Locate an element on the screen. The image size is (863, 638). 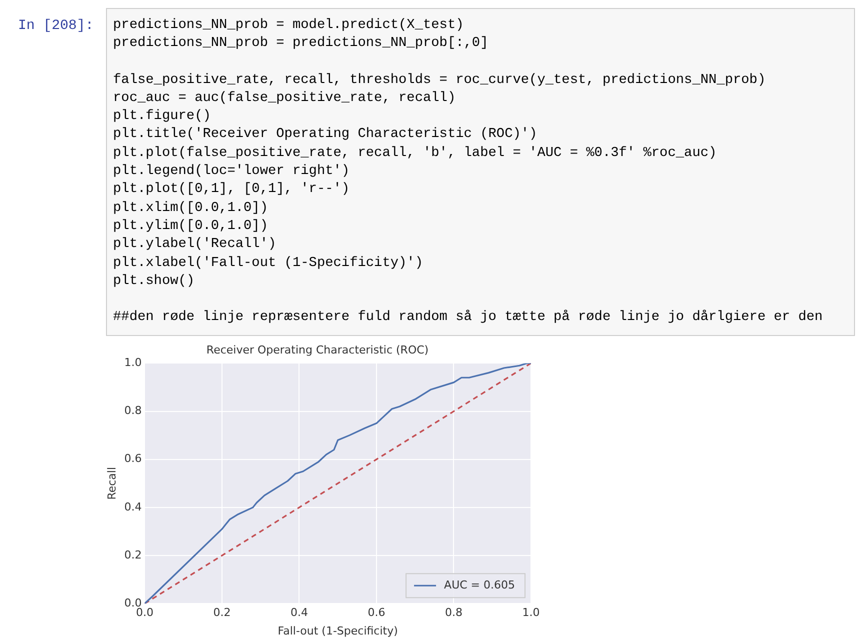
text: predictions_NN_prob = predictions_NN_prob[:,0] is located at coordinates (301, 44).